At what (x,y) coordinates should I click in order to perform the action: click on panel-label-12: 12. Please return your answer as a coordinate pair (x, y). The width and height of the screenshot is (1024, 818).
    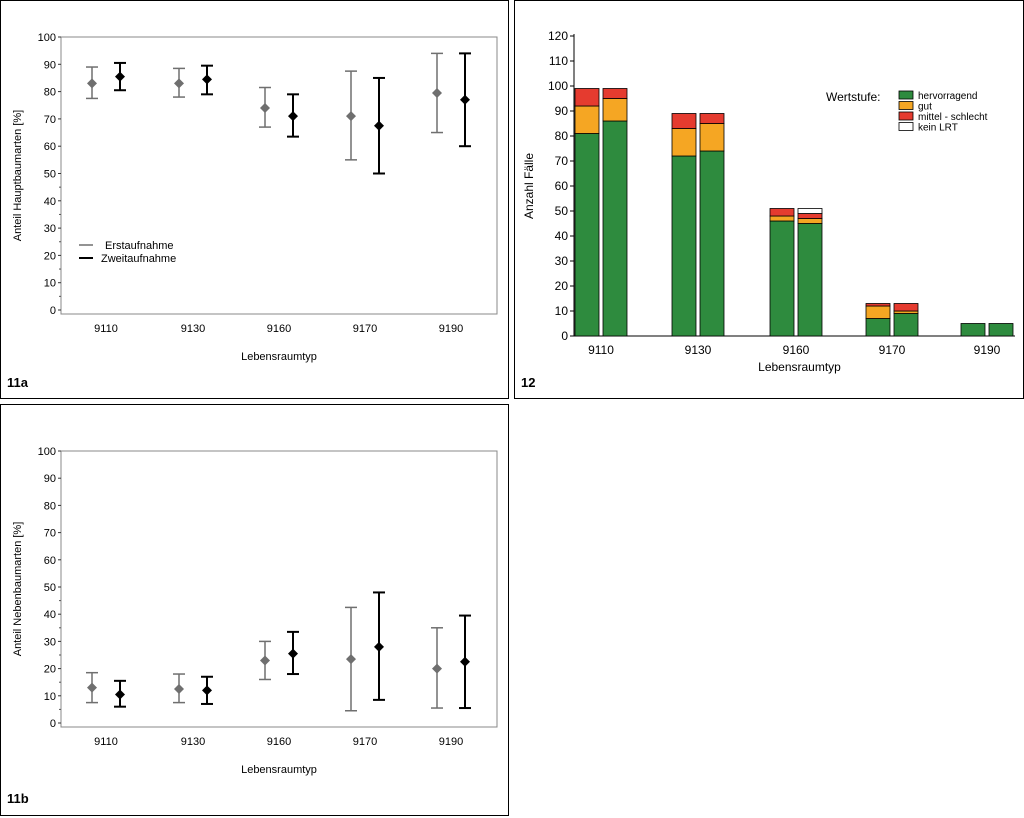
    Looking at the image, I should click on (528, 382).